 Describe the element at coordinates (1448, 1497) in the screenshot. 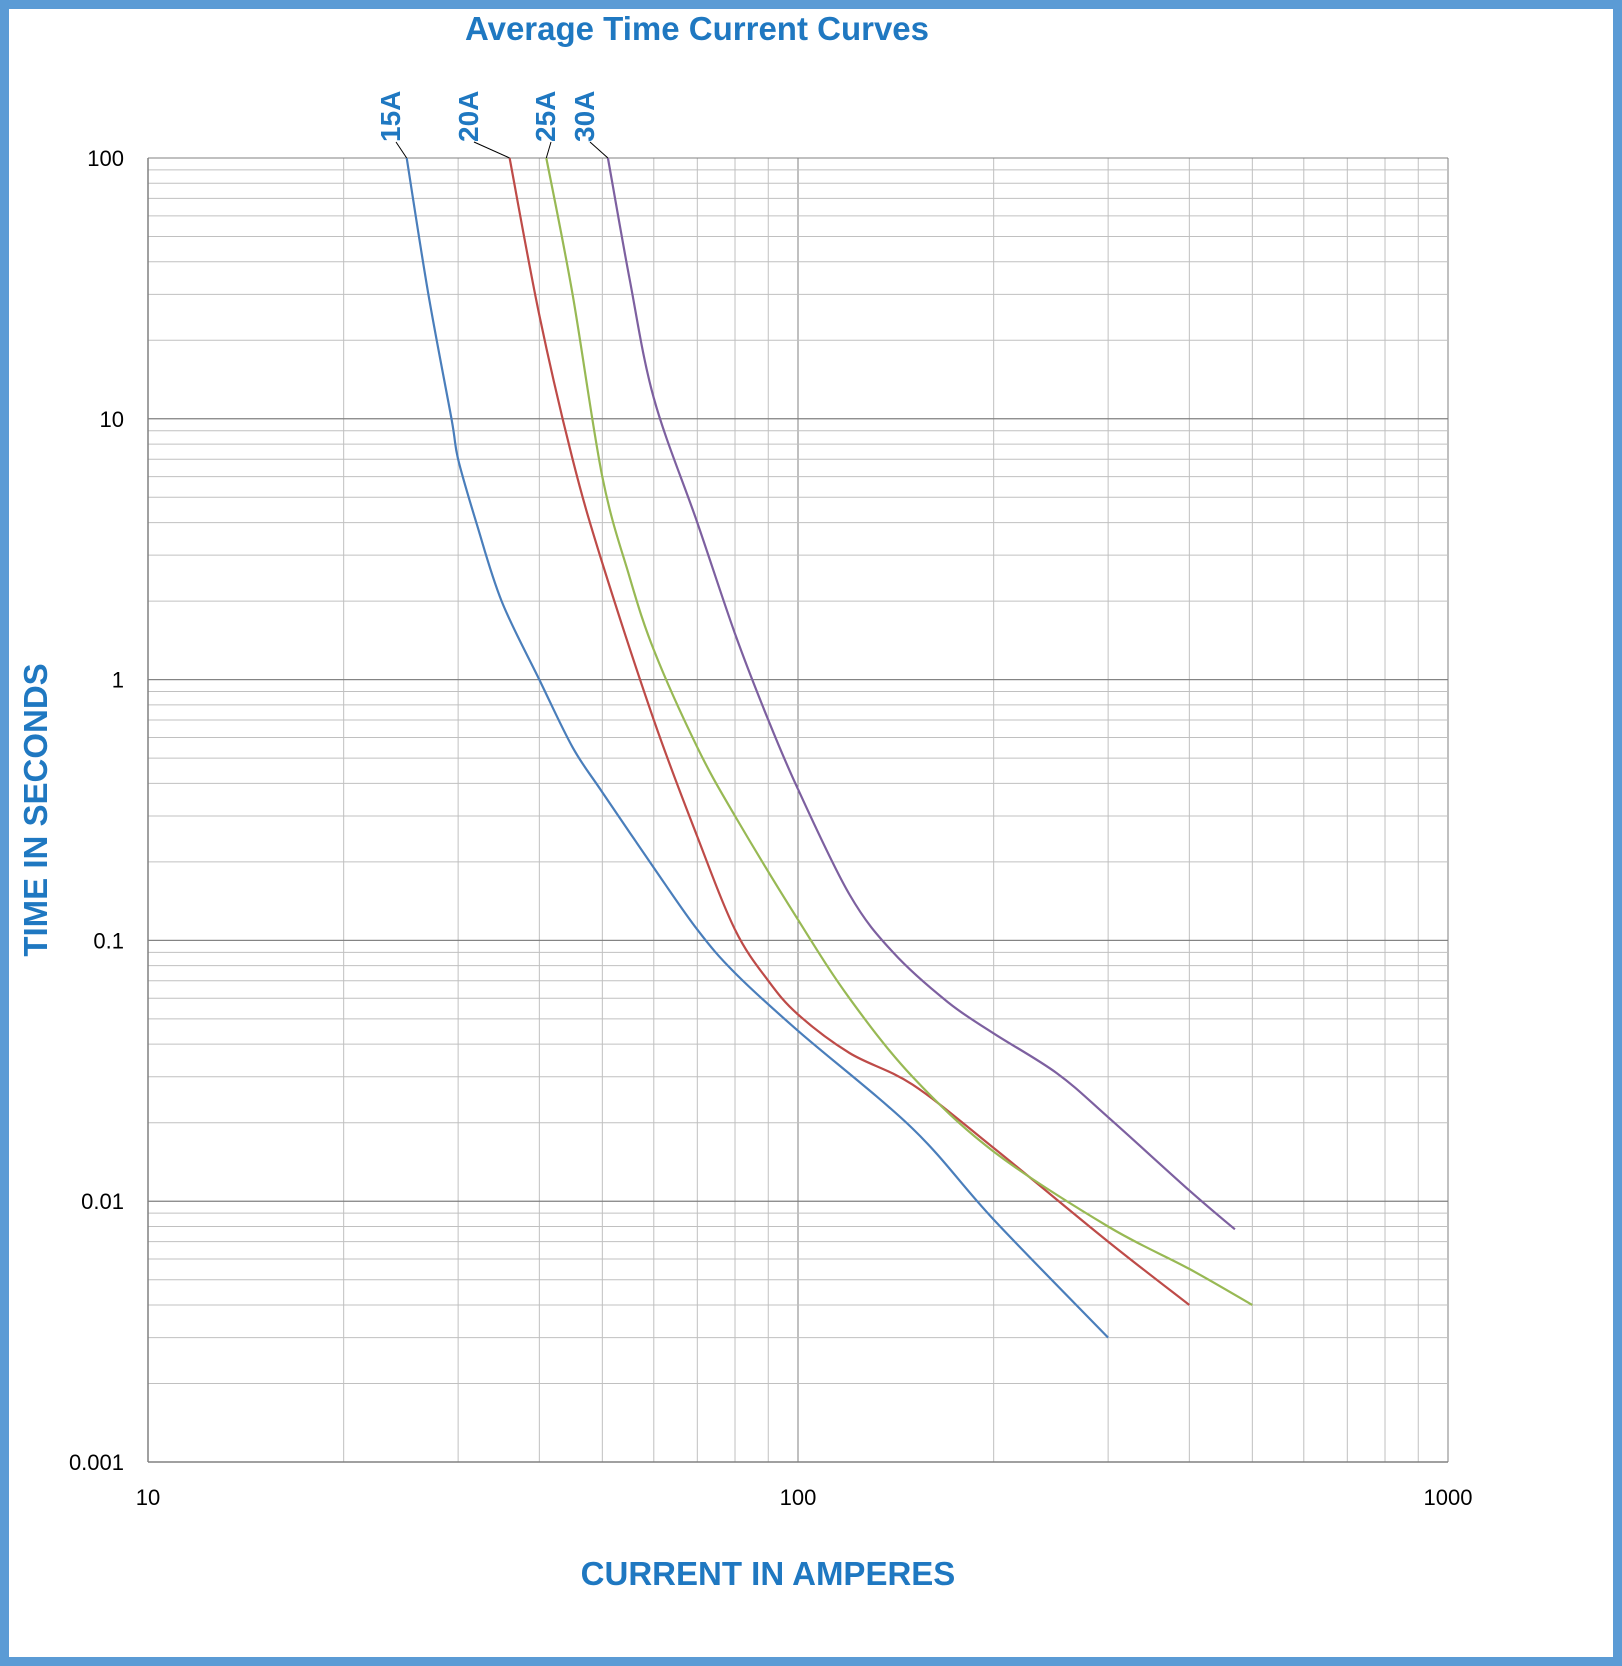

I see `x-tick-label: 1000` at that location.